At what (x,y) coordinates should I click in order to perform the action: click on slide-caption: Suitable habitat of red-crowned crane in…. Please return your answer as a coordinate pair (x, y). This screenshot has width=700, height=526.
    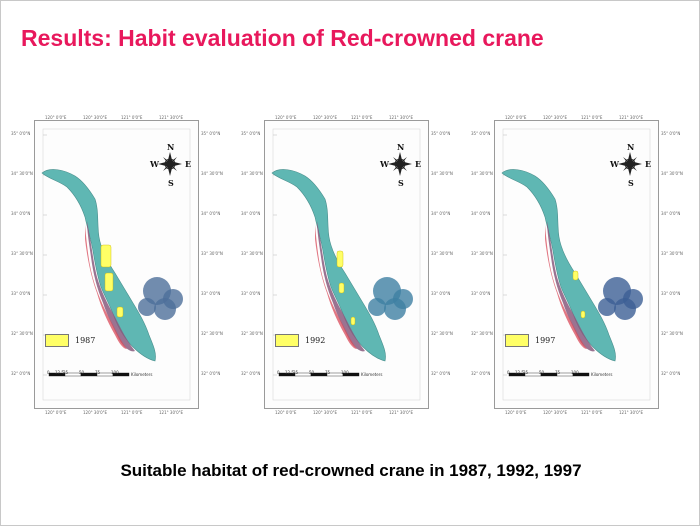
    Looking at the image, I should click on (351, 470).